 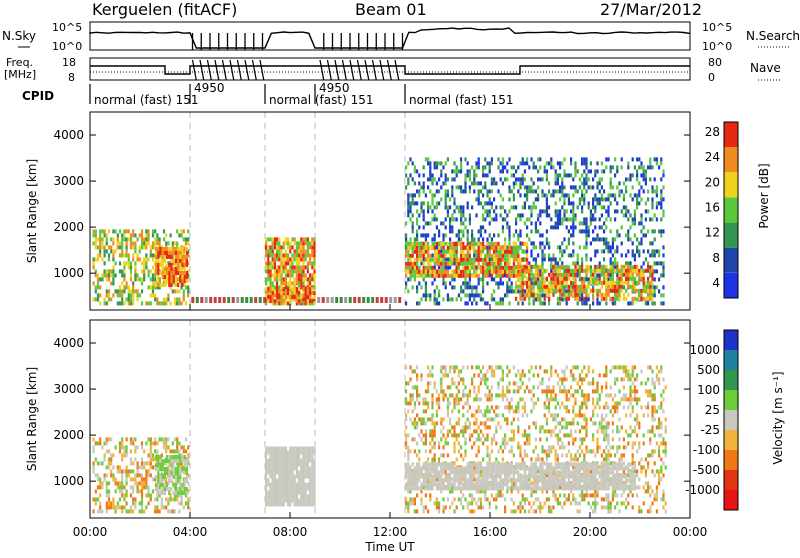 What do you see at coordinates (228, 300) in the screenshot?
I see `gap-scan-cell` at bounding box center [228, 300].